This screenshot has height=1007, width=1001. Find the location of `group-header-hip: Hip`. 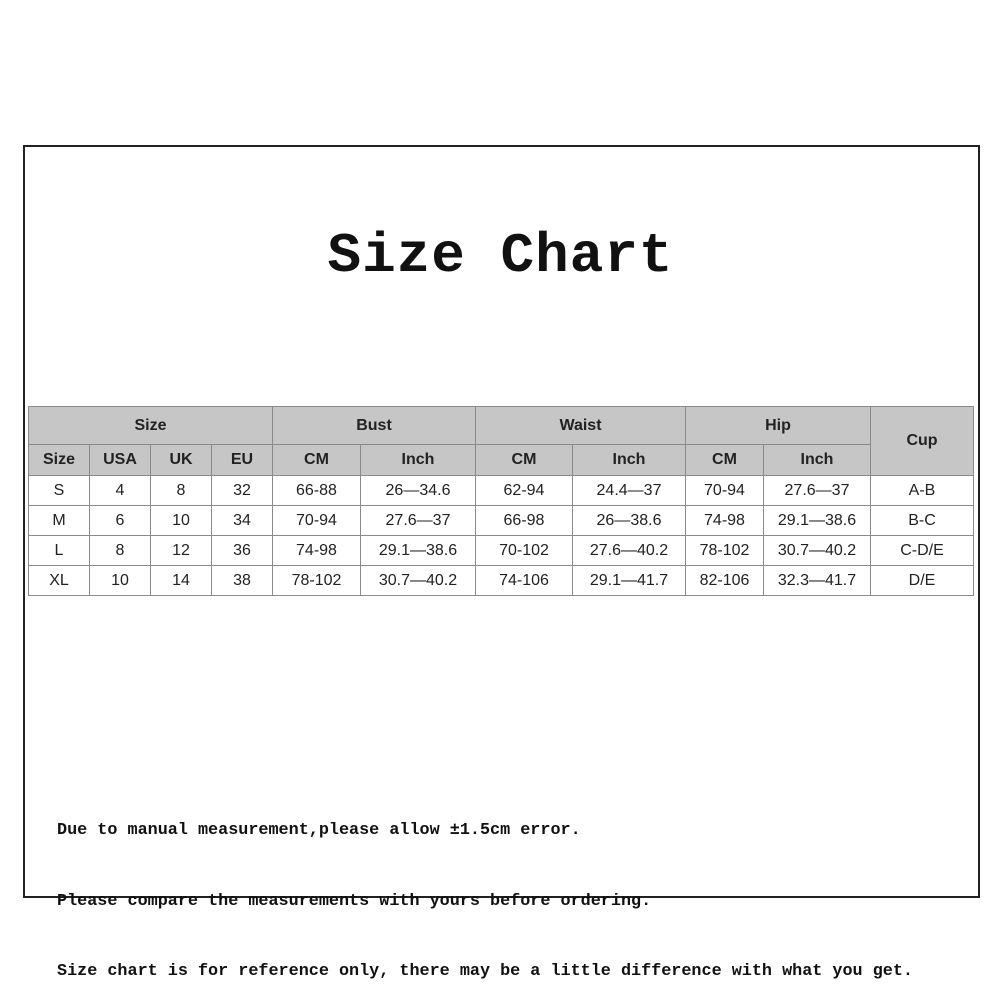

group-header-hip: Hip is located at coordinates (778, 425).